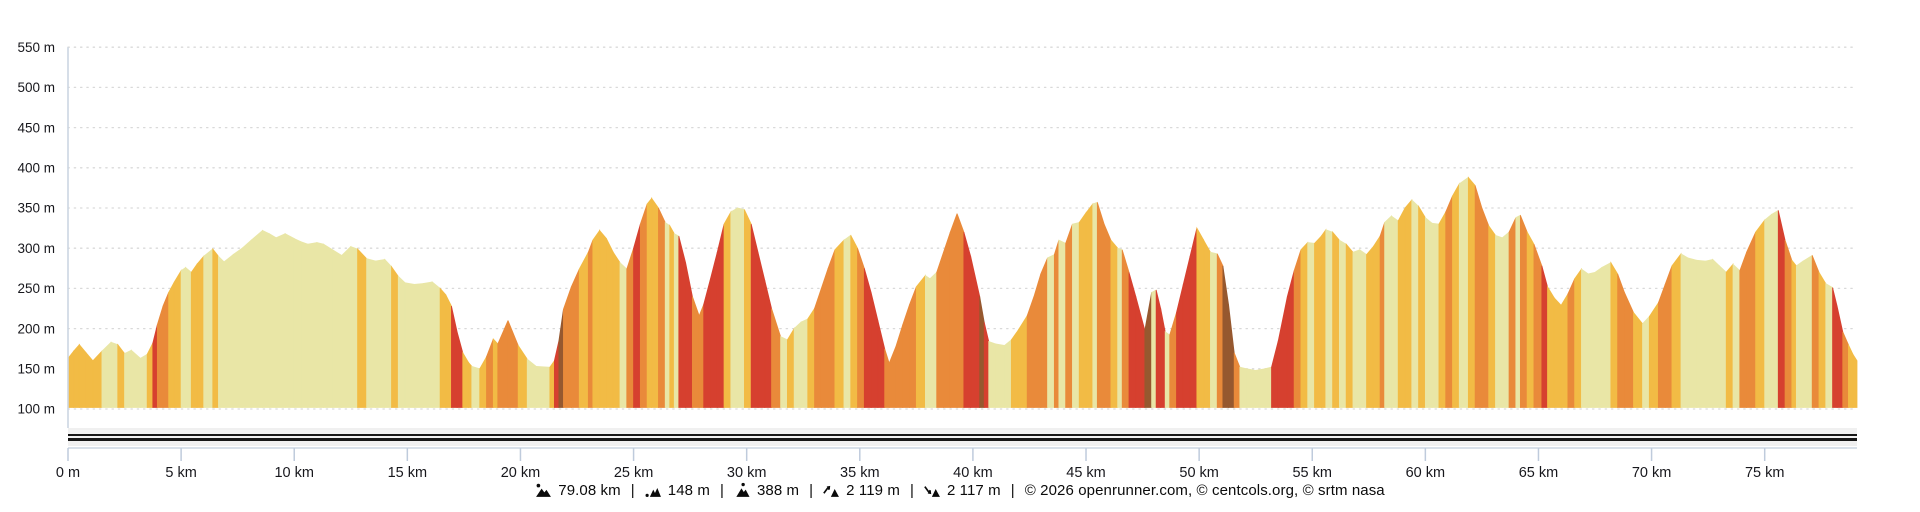 Image resolution: width=1920 pixels, height=512 pixels. I want to click on route-distance-icon, so click(544, 490).